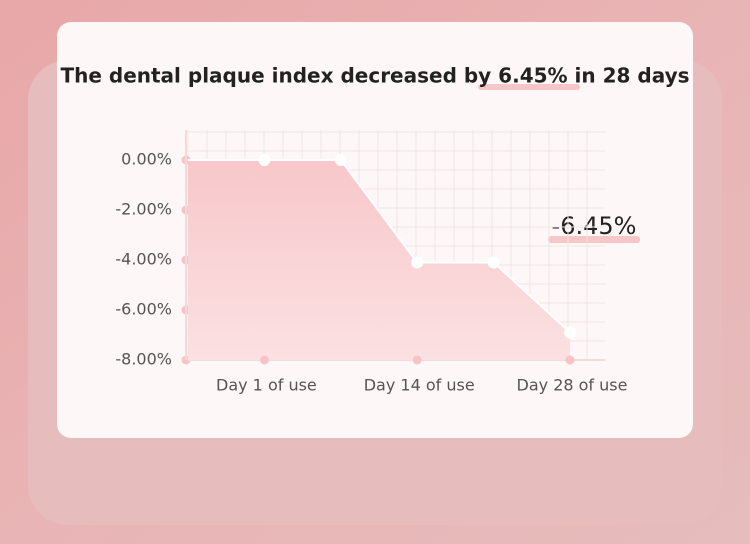 This screenshot has width=750, height=544. What do you see at coordinates (143, 259) in the screenshot?
I see `y-tick-label: -4.00%` at bounding box center [143, 259].